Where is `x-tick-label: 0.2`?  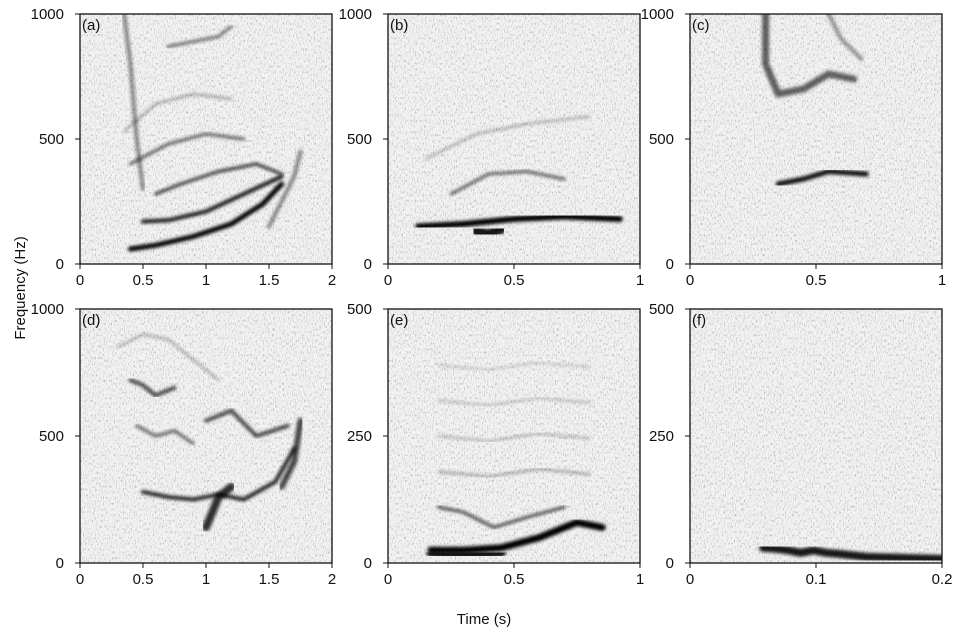
x-tick-label: 0.2 is located at coordinates (942, 579).